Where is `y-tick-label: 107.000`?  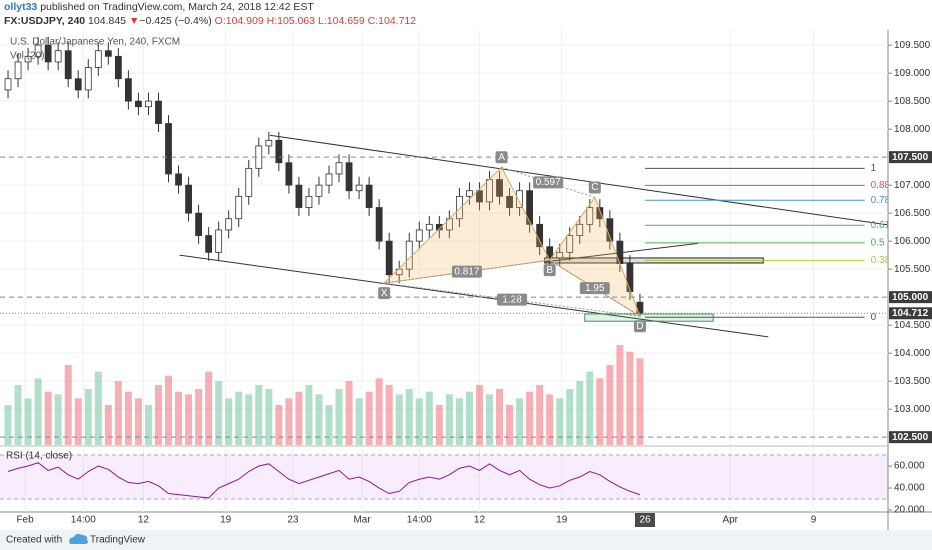 y-tick-label: 107.000 is located at coordinates (912, 185).